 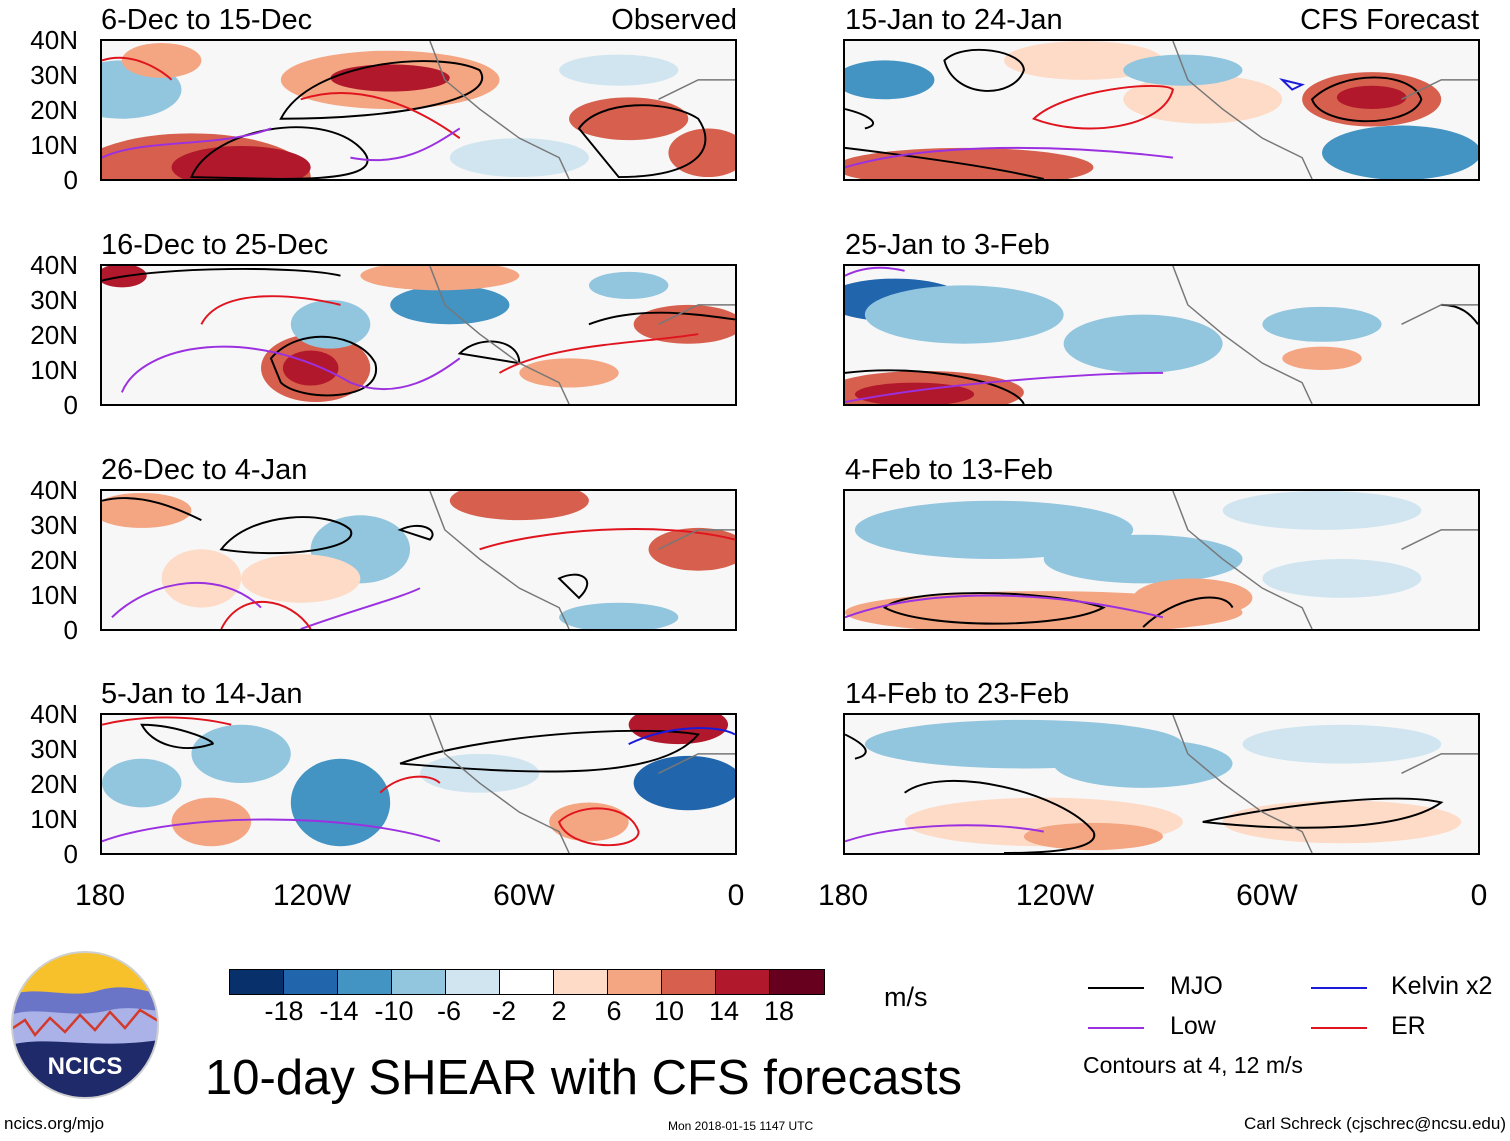 What do you see at coordinates (1375, 1123) in the screenshot?
I see `footer-author: Carl Schreck (cjschrec@ncsu.edu)` at bounding box center [1375, 1123].